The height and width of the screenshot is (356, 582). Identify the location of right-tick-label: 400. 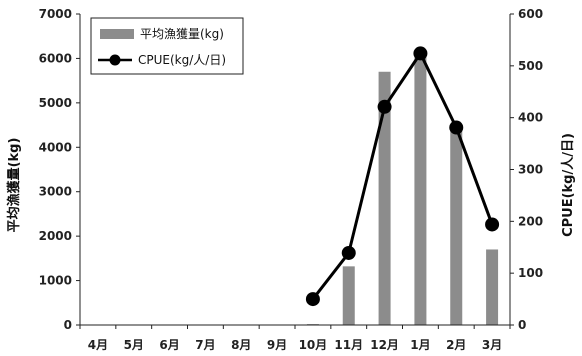
(530, 118).